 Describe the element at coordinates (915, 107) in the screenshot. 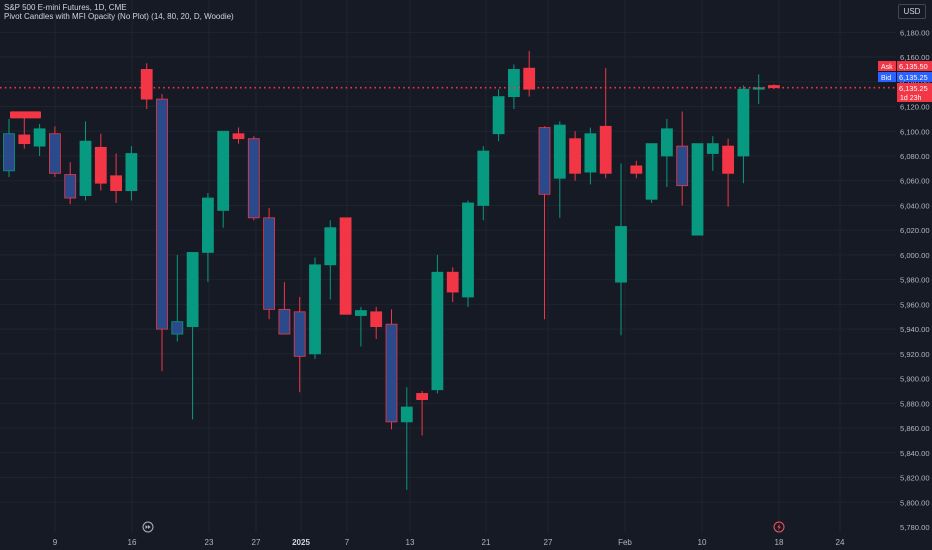

I see `price-axis-label: 6,120.00` at that location.